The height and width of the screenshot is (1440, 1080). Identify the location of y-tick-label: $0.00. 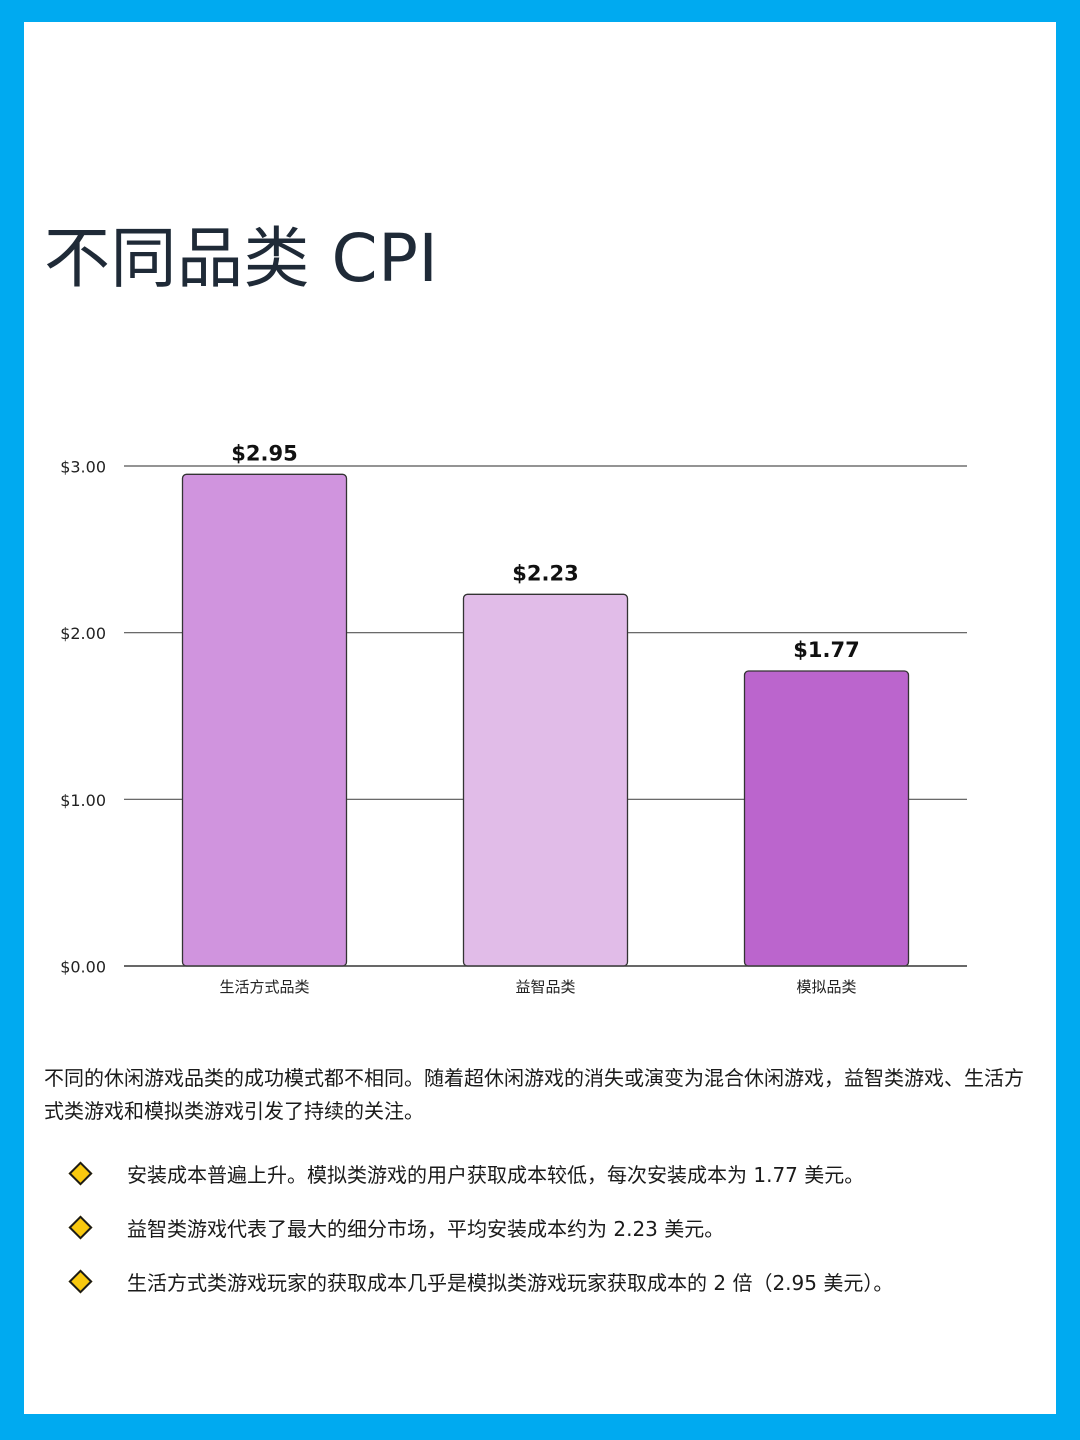
(83, 967).